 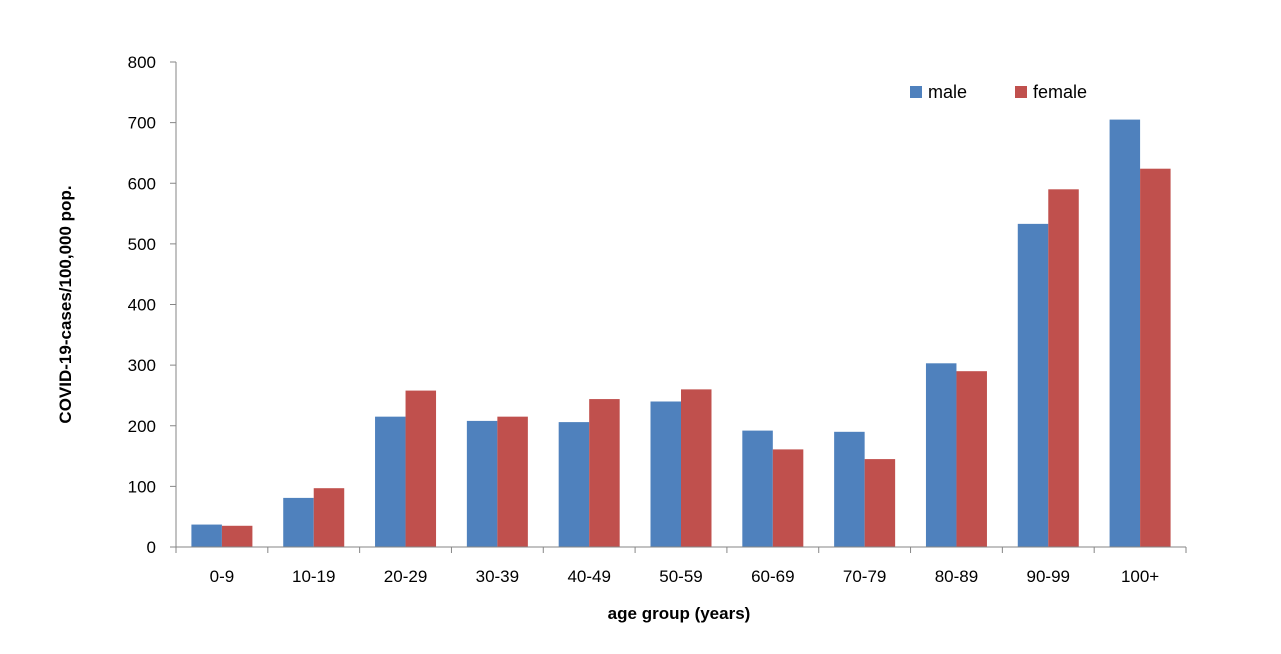 What do you see at coordinates (681, 550) in the screenshot?
I see `x-axis-ticks` at bounding box center [681, 550].